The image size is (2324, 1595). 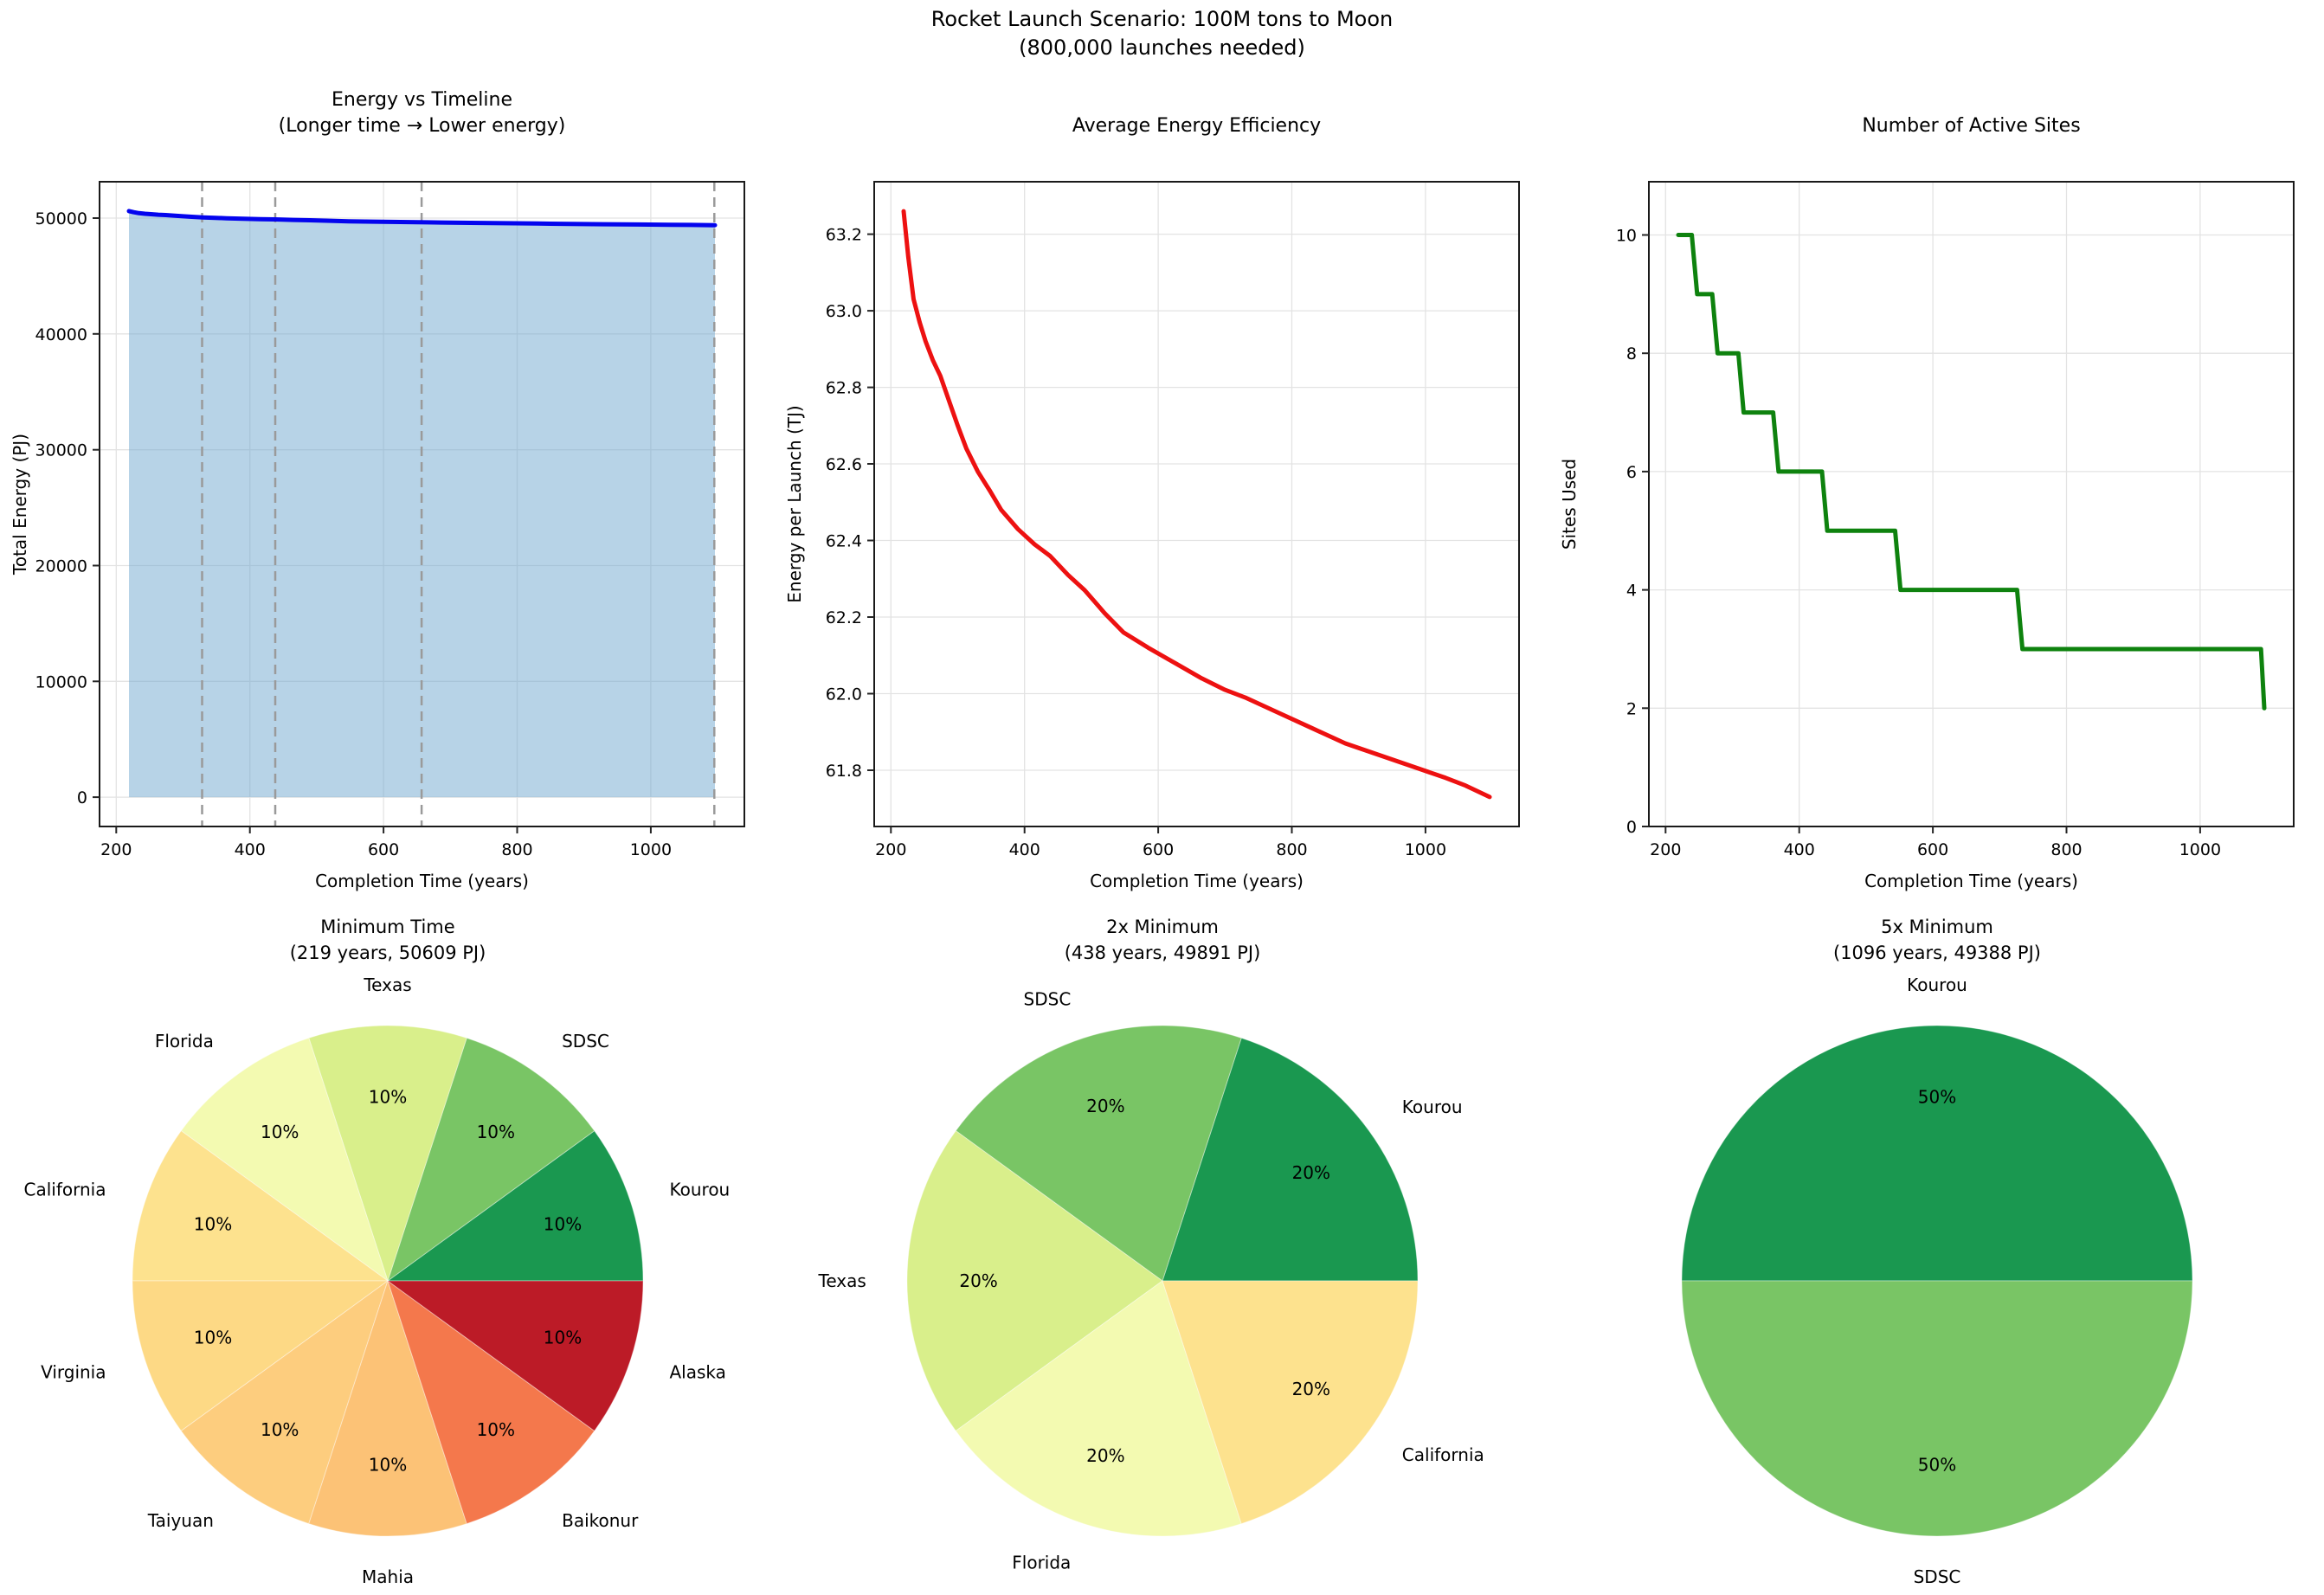 I want to click on y-tick-label: 4, so click(x=1631, y=591).